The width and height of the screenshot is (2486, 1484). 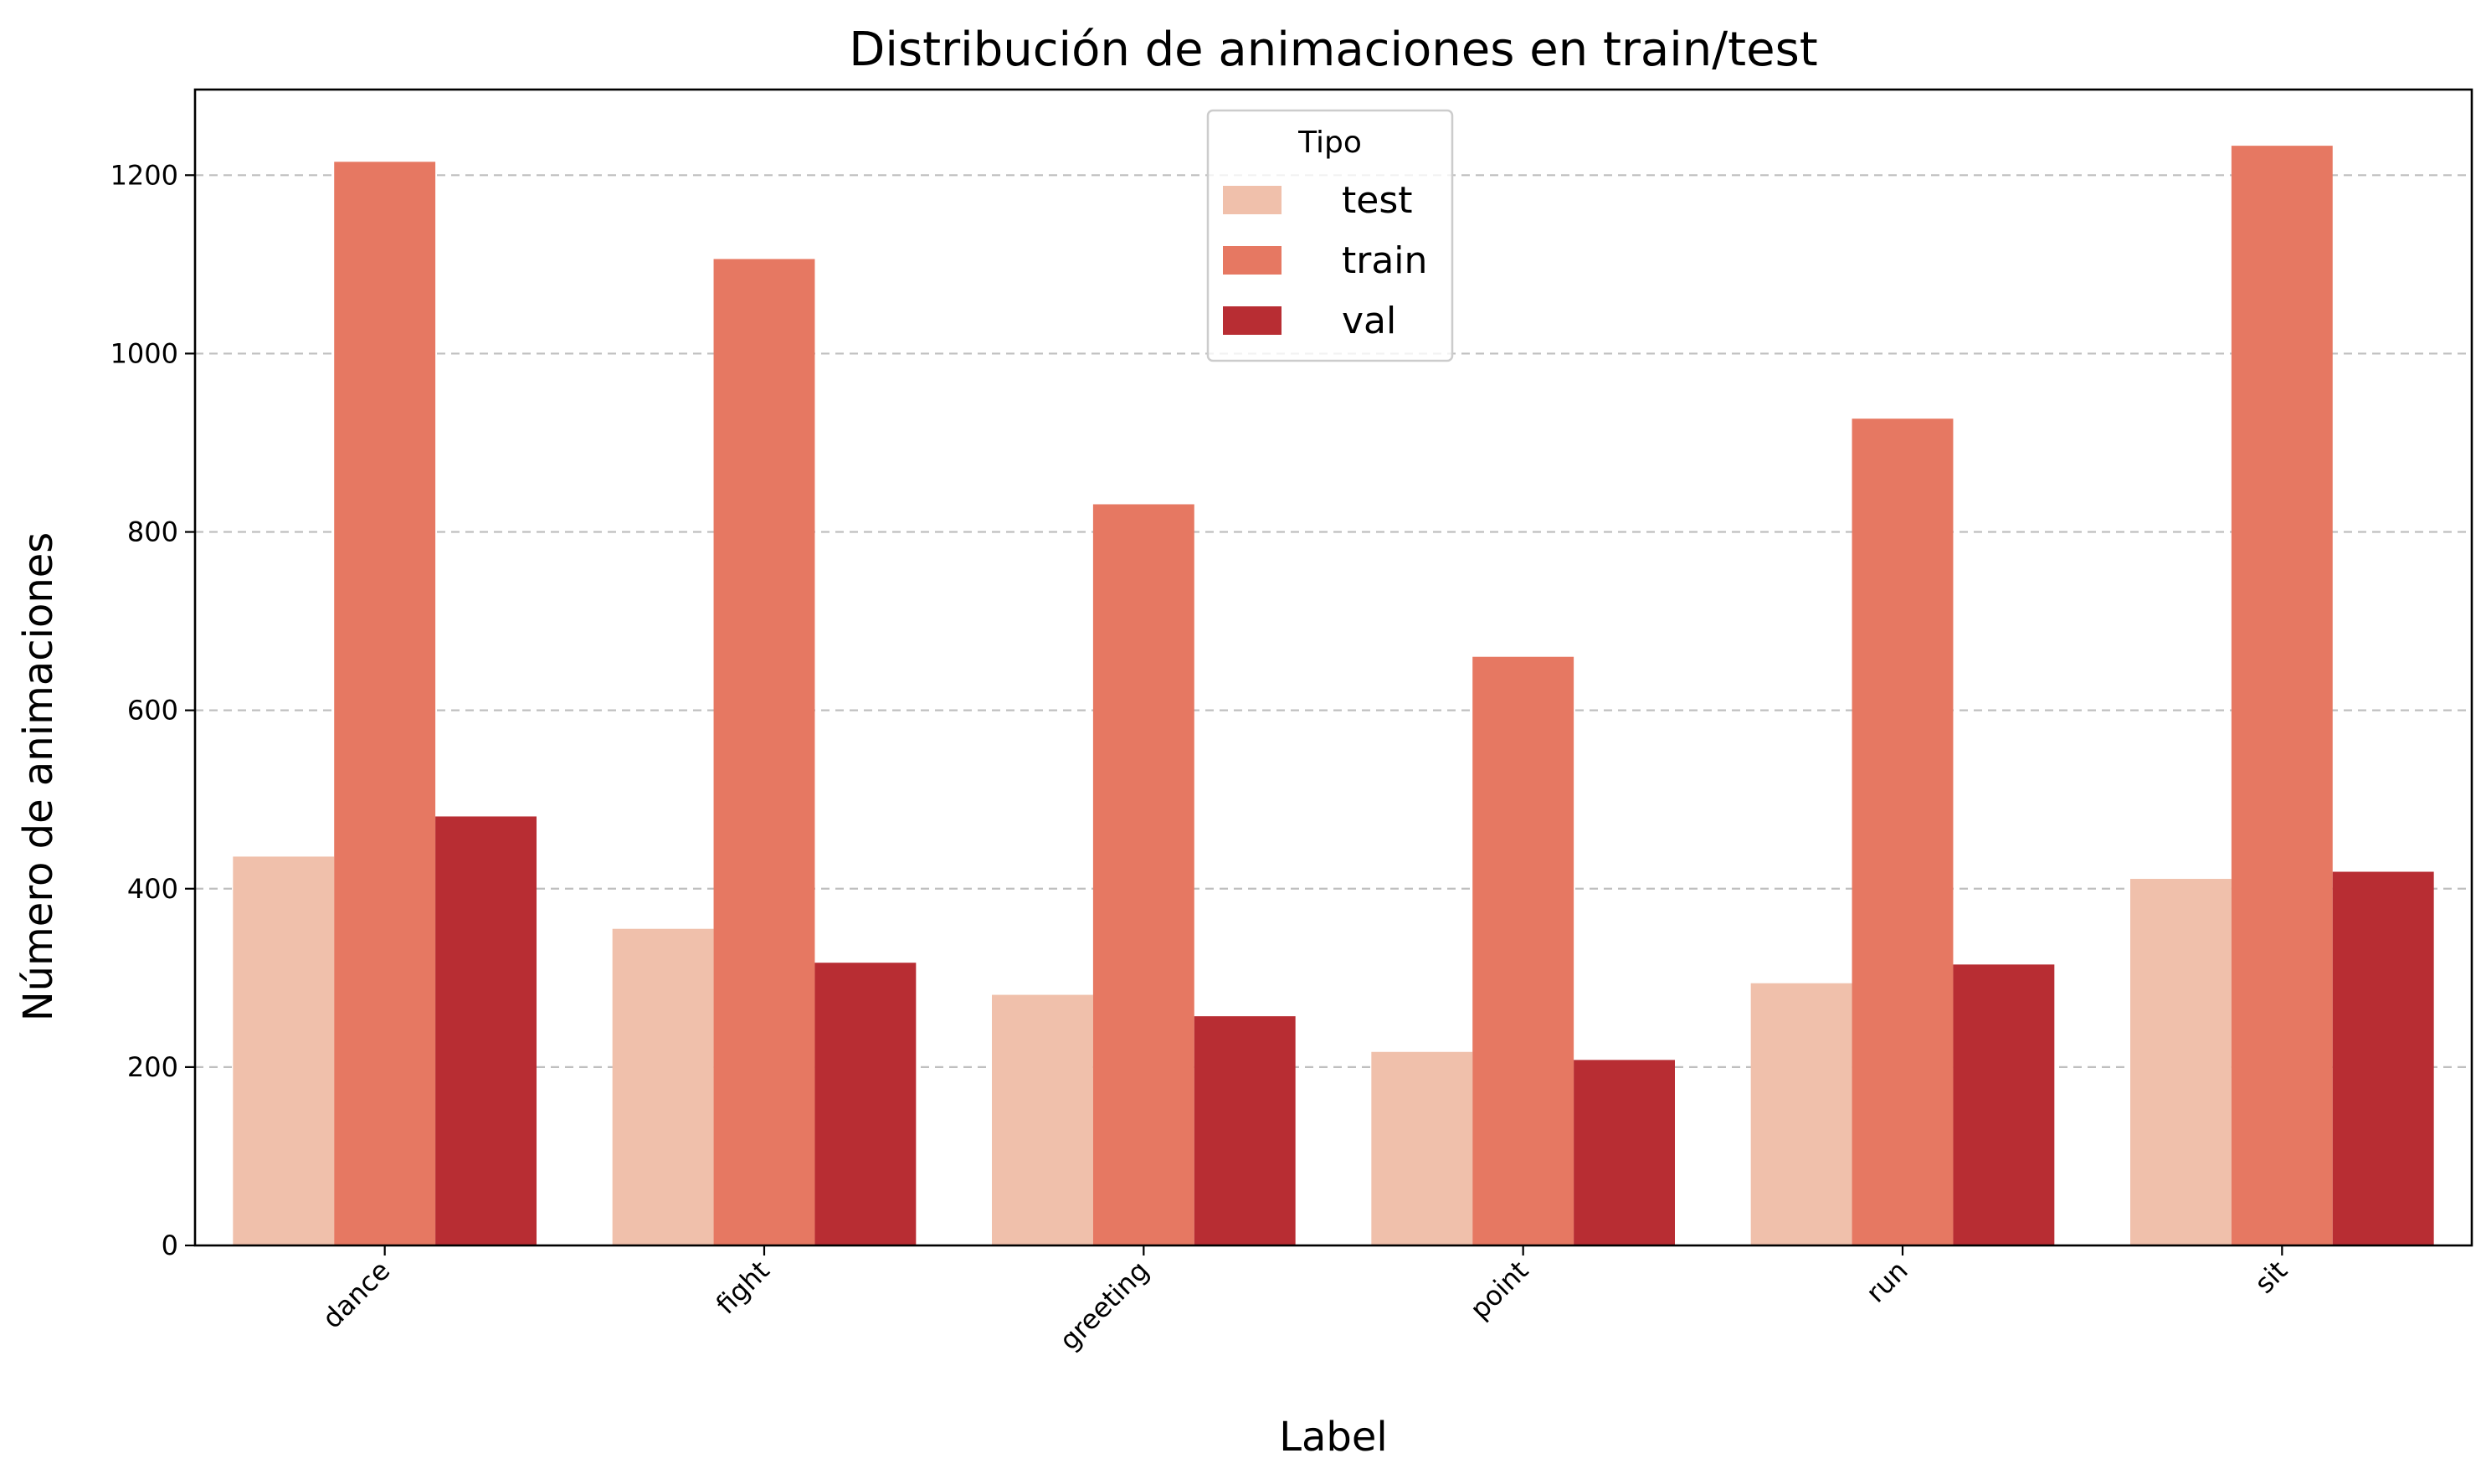 What do you see at coordinates (2383, 1058) in the screenshot?
I see `bar-sit-val` at bounding box center [2383, 1058].